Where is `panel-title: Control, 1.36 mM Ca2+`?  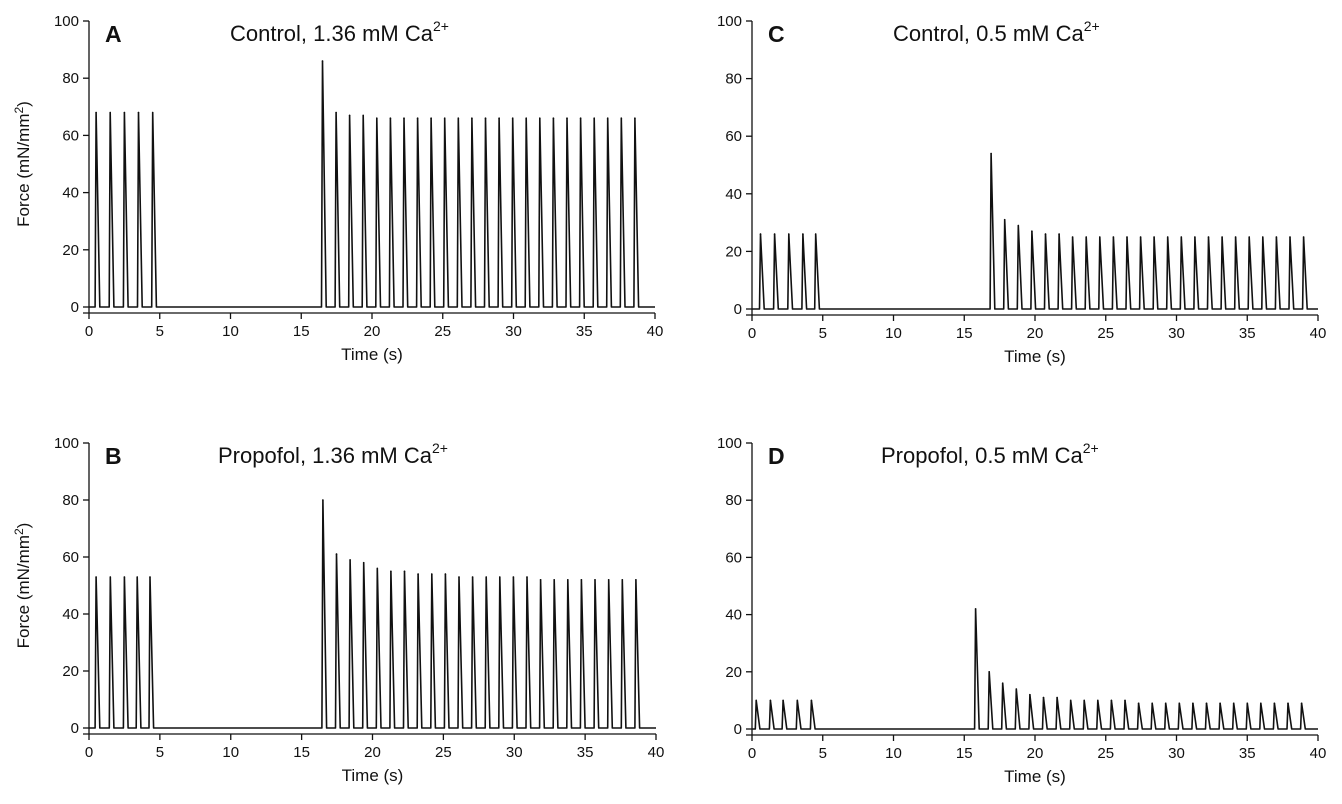 panel-title: Control, 1.36 mM Ca2+ is located at coordinates (339, 32).